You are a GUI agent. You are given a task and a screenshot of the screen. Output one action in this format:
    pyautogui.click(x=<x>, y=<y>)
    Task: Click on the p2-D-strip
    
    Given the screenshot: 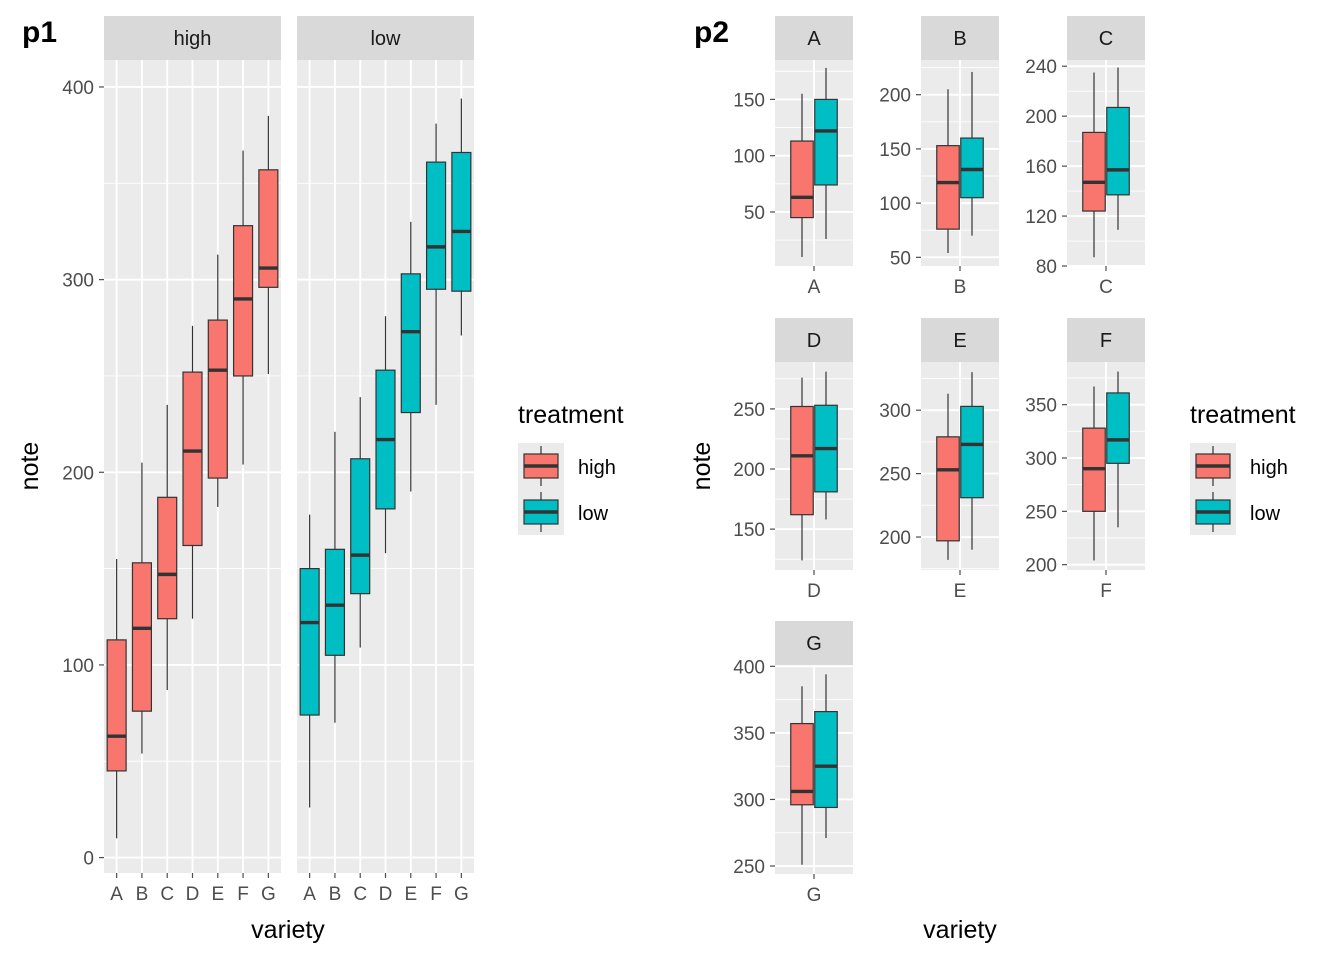 What is the action you would take?
    pyautogui.click(x=814, y=340)
    